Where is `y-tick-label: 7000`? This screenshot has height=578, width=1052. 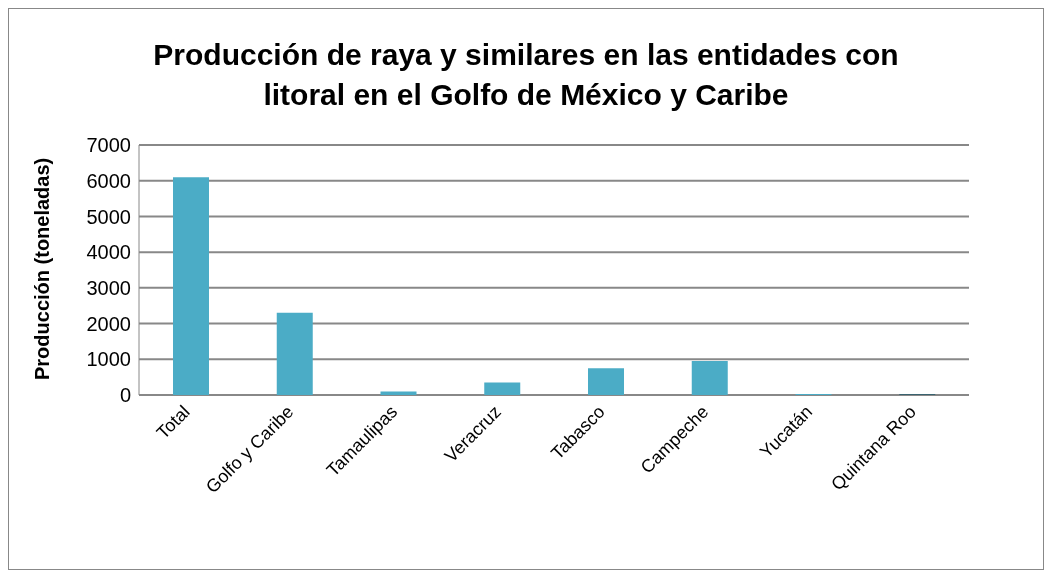
y-tick-label: 7000 is located at coordinates (108, 145).